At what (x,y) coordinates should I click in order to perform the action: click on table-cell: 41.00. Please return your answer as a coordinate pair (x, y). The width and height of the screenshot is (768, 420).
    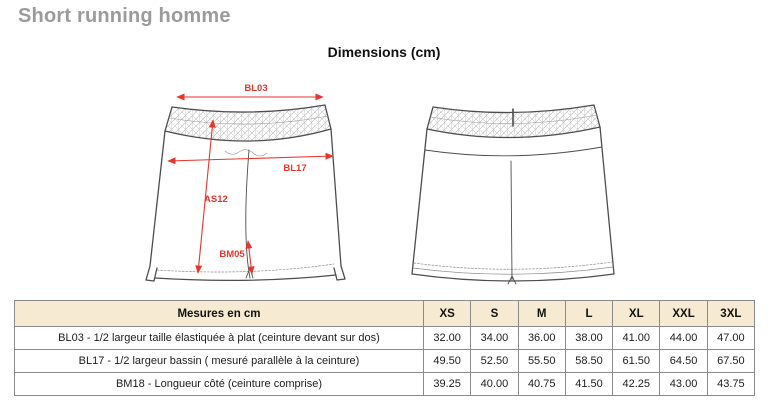
    Looking at the image, I should click on (636, 338).